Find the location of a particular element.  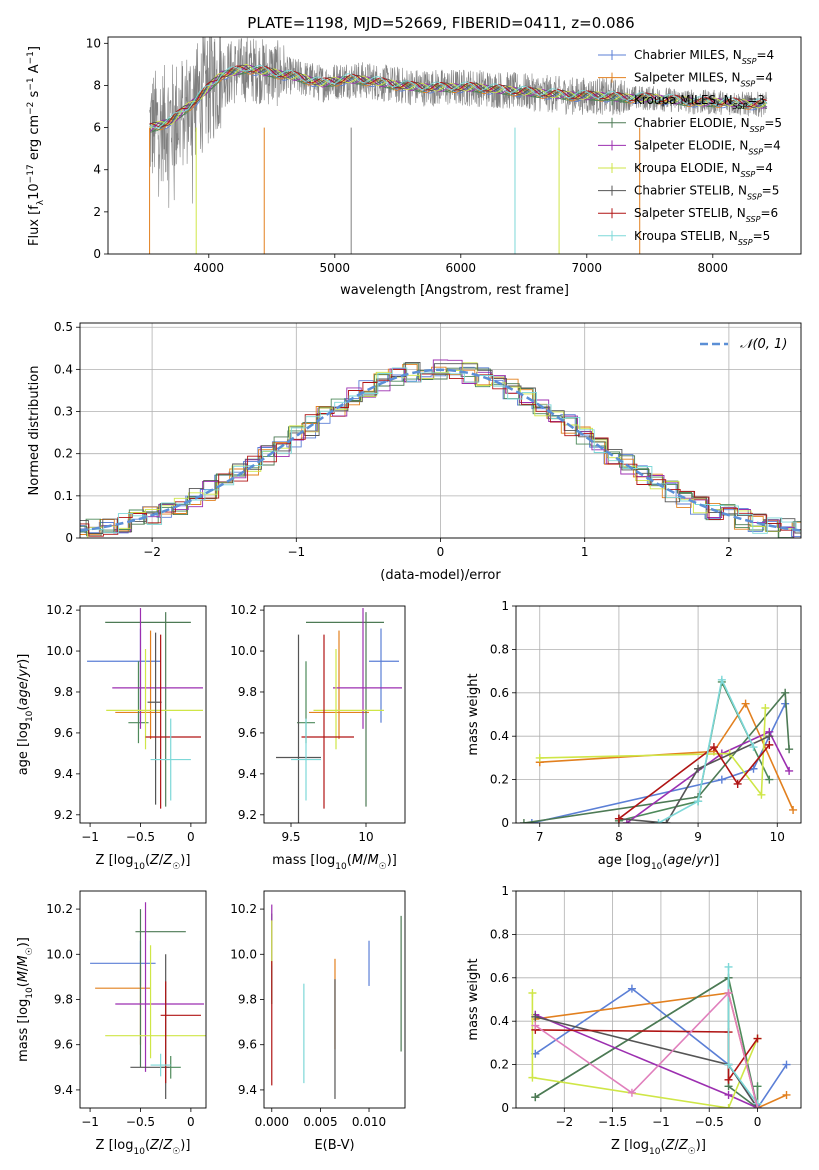

x-tick-label: 7000 is located at coordinates (587, 268).